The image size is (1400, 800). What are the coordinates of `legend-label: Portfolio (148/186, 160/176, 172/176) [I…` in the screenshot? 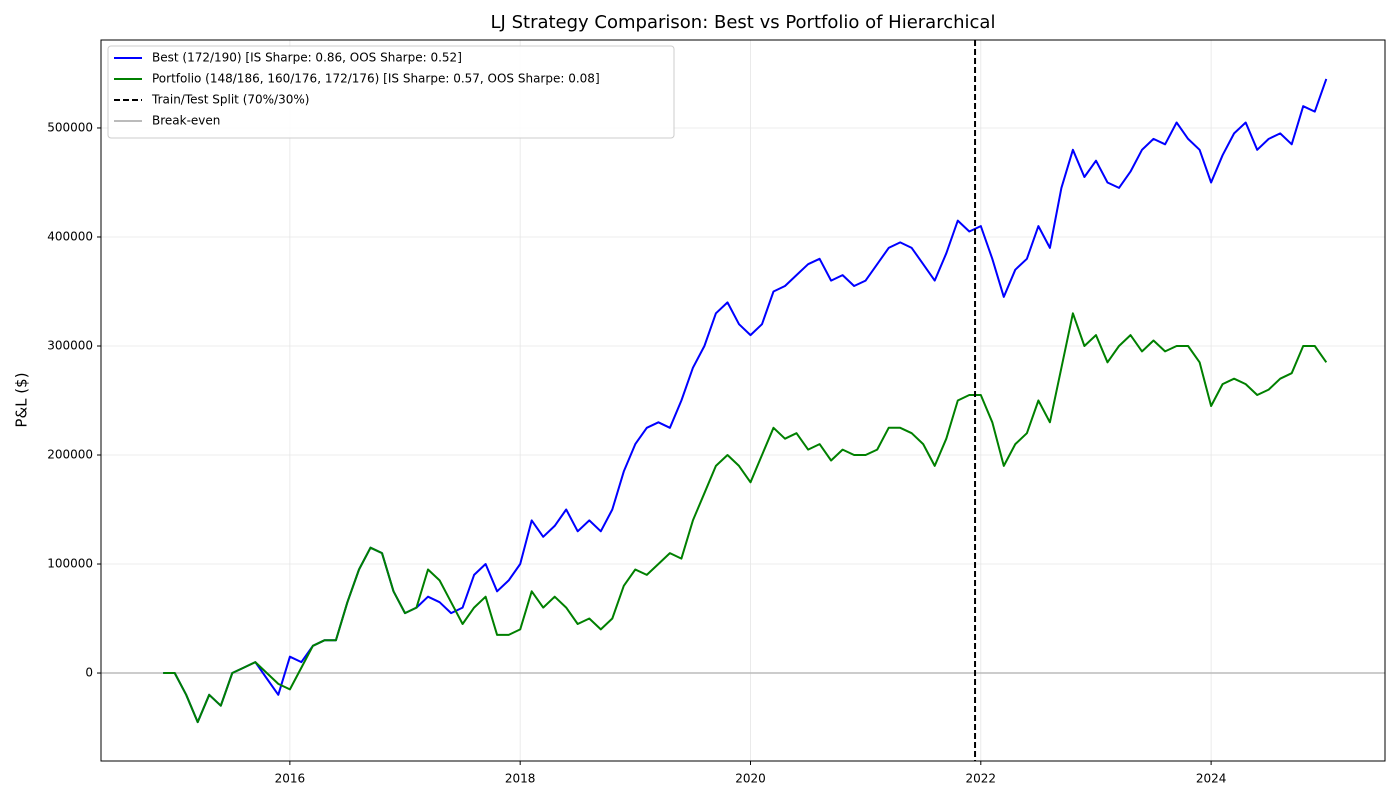 It's located at (376, 79).